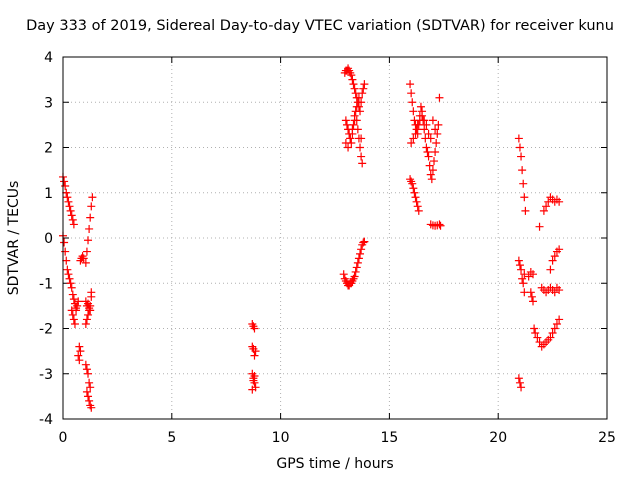 The width and height of the screenshot is (640, 480). I want to click on y-axis-label: SDTVAR / TECUs, so click(14, 238).